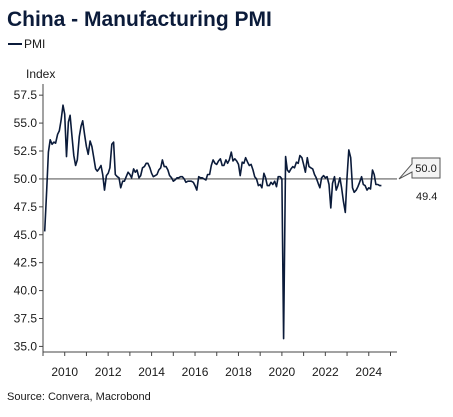 This screenshot has width=453, height=417. What do you see at coordinates (425, 169) in the screenshot?
I see `reference-callout-label: 50.0` at bounding box center [425, 169].